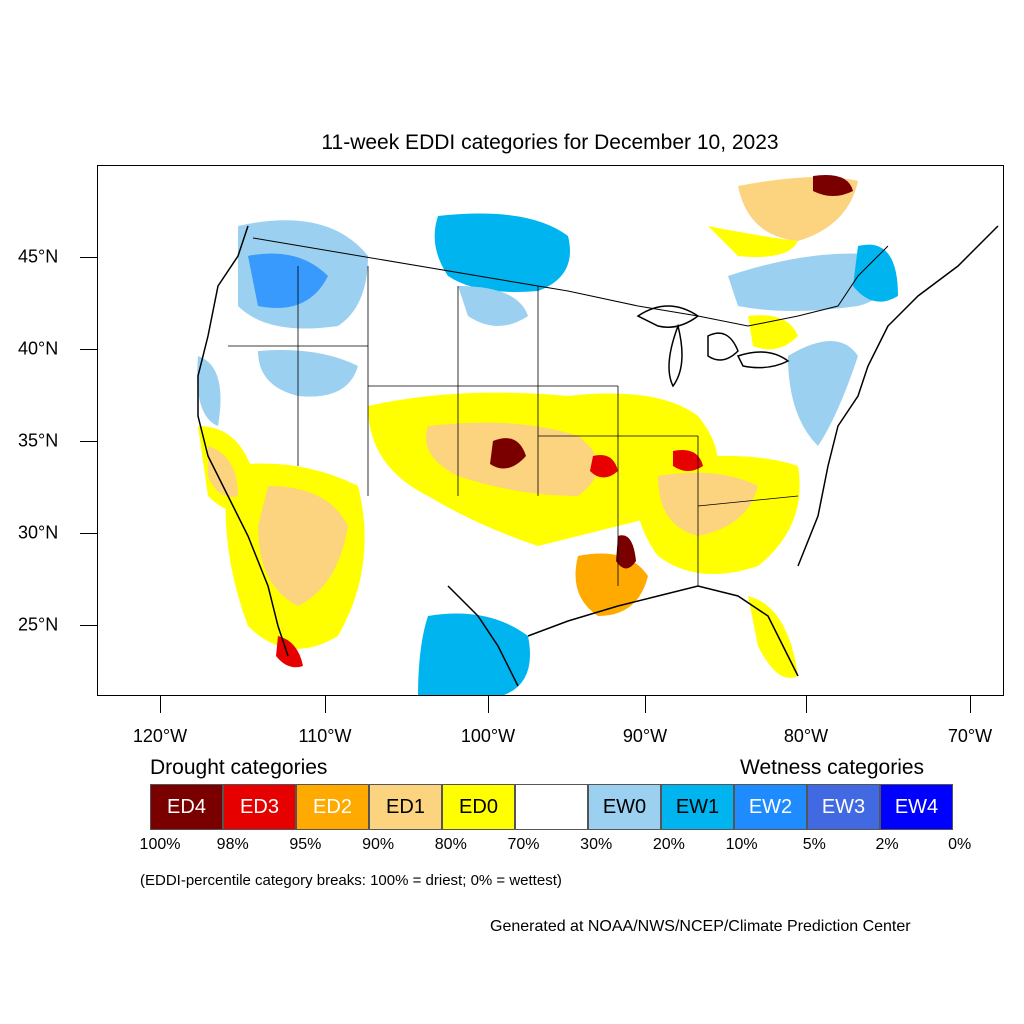 The image size is (1024, 1024). Describe the element at coordinates (916, 807) in the screenshot. I see `legend-box-ew4: EW4` at that location.